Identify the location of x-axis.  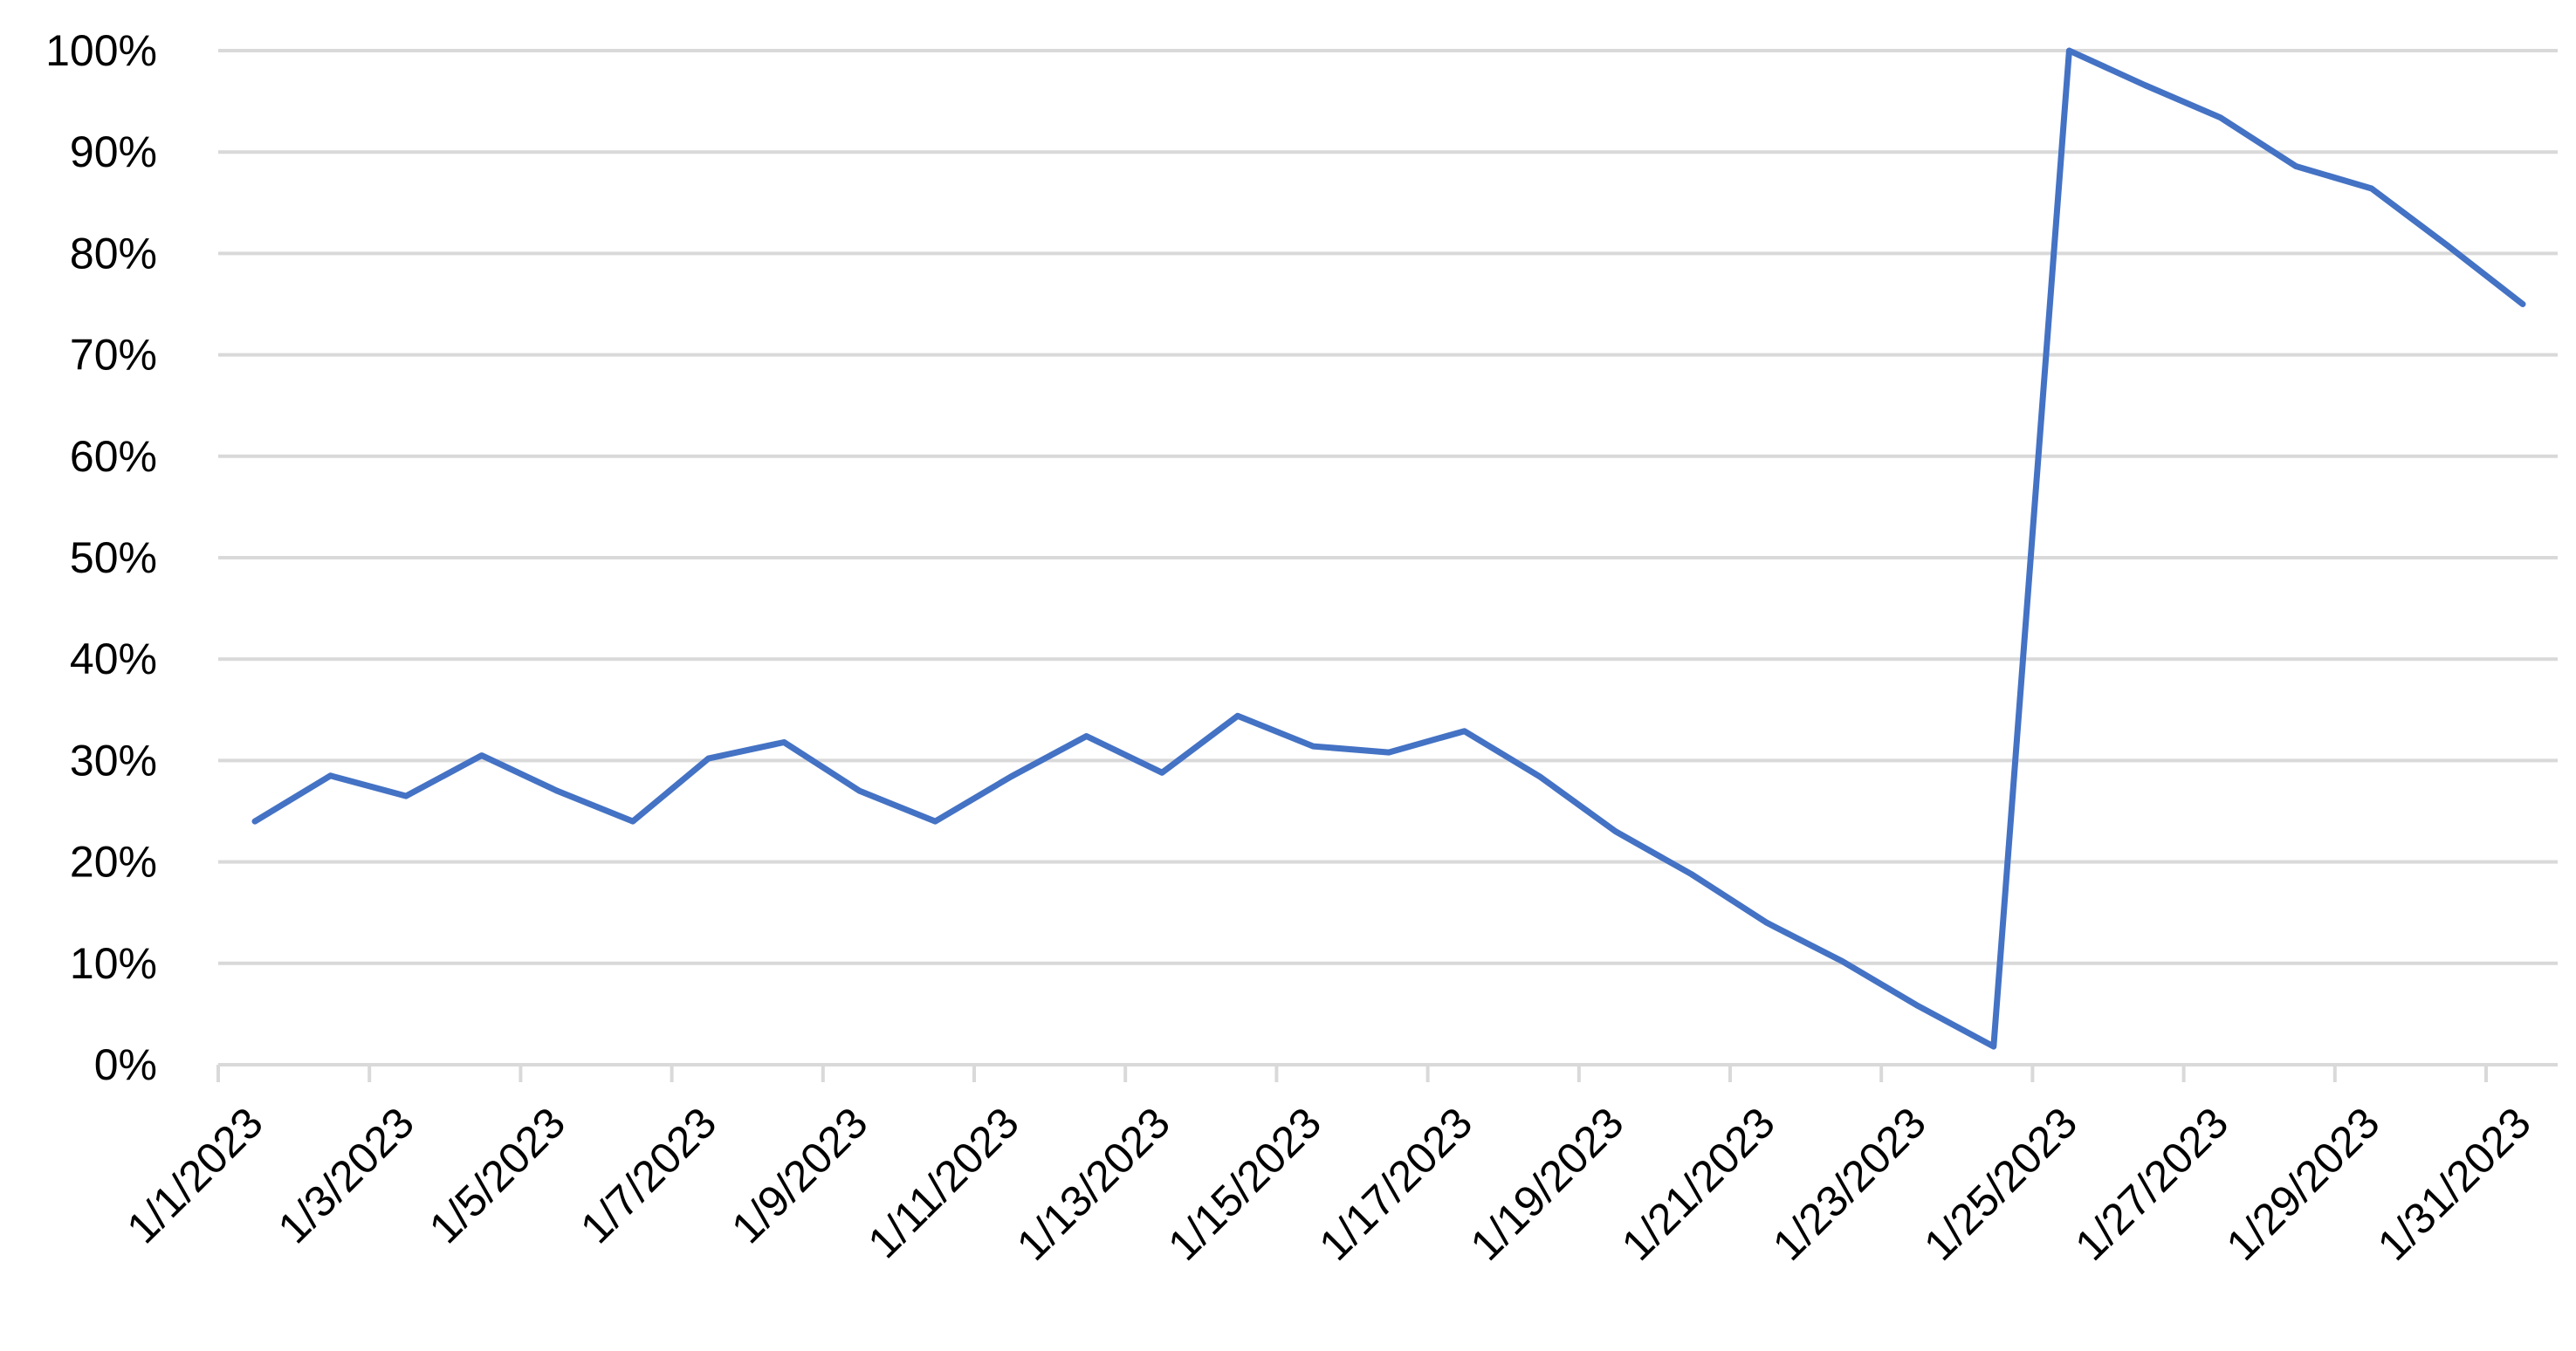
(1387, 1072).